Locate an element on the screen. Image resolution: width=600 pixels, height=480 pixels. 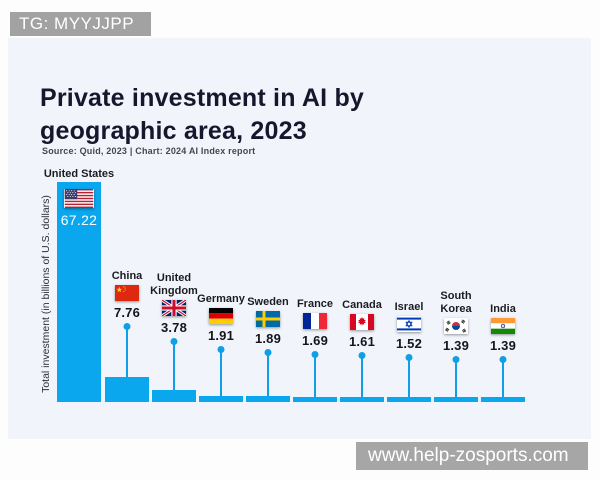
bar-se is located at coordinates (268, 398).